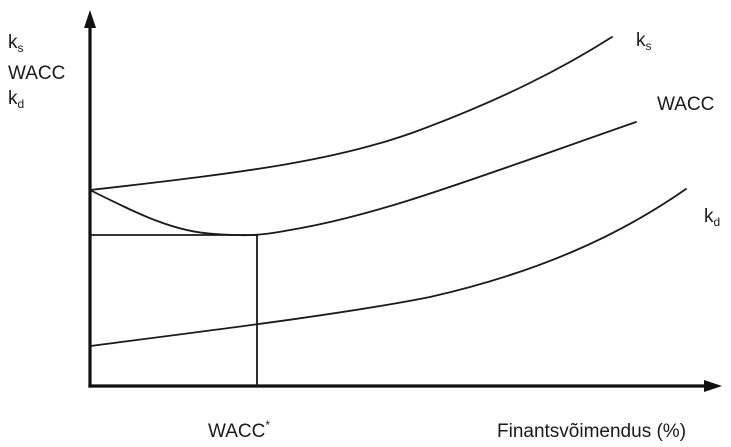 The width and height of the screenshot is (731, 447). Describe the element at coordinates (36, 73) in the screenshot. I see `y-axis-label-wacc: WACC` at that location.